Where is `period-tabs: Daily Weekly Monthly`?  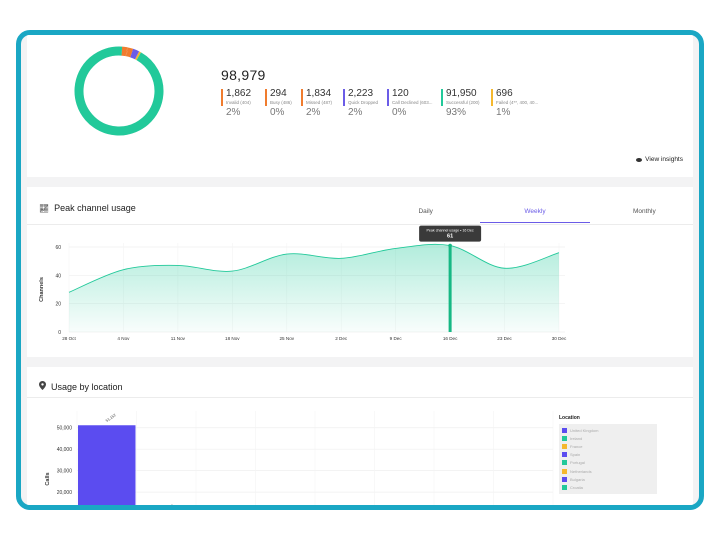 period-tabs: Daily Weekly Monthly is located at coordinates (535, 209).